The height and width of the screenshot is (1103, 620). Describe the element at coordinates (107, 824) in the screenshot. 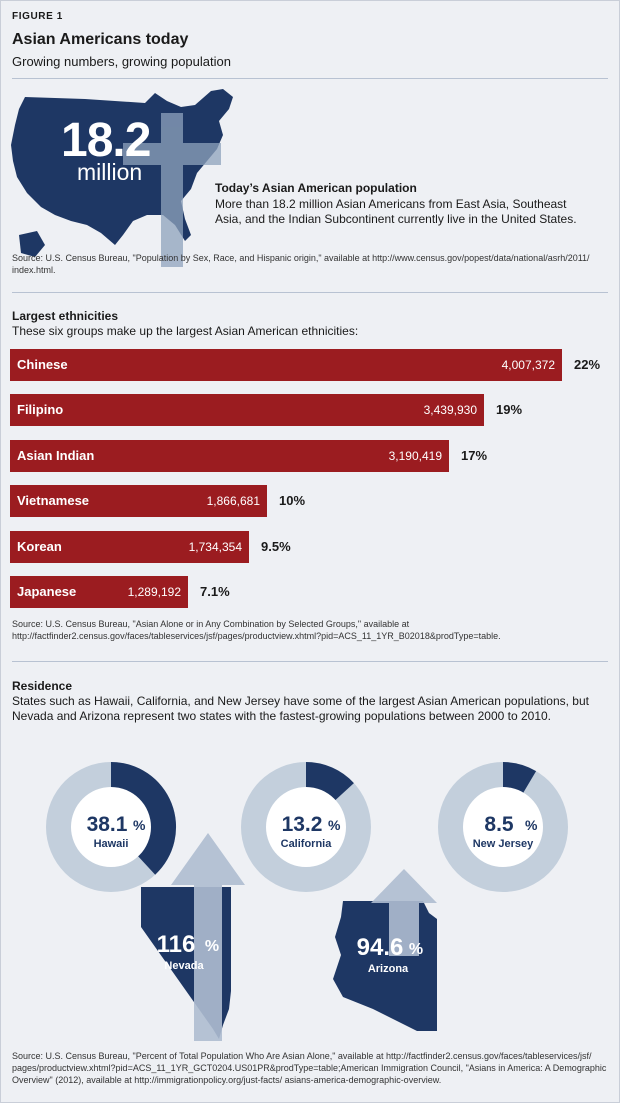

I see `donut-value-label: 38.1` at that location.